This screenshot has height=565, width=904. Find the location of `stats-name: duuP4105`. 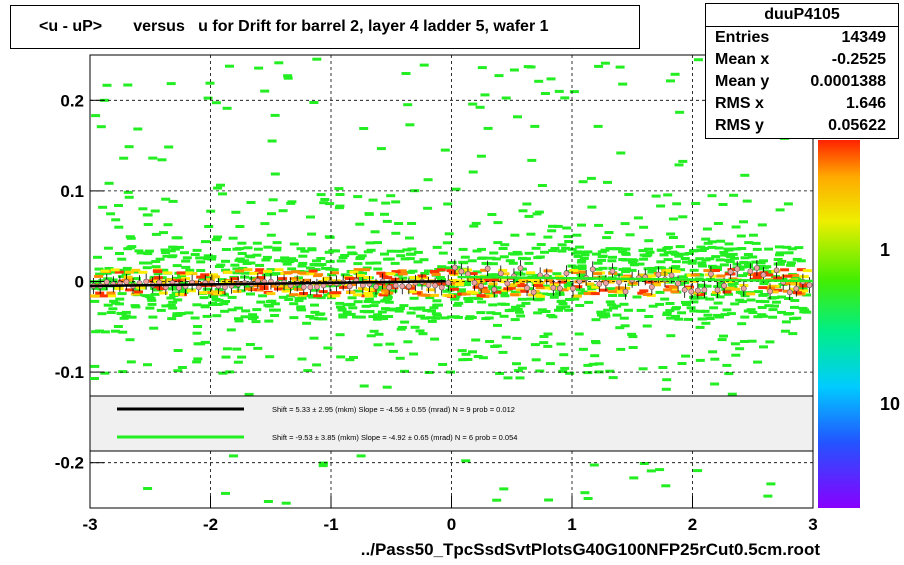

stats-name: duuP4105 is located at coordinates (802, 15).